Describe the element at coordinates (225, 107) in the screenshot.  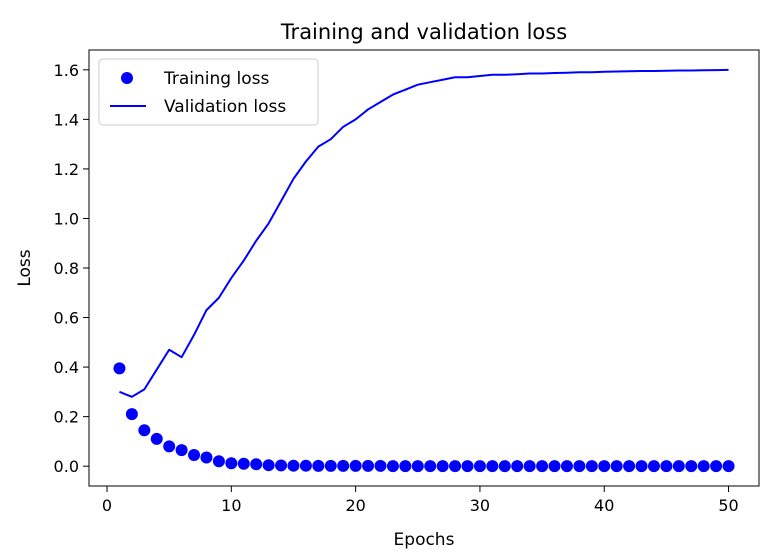
I see `legend-label-validation-loss: Validation loss` at that location.